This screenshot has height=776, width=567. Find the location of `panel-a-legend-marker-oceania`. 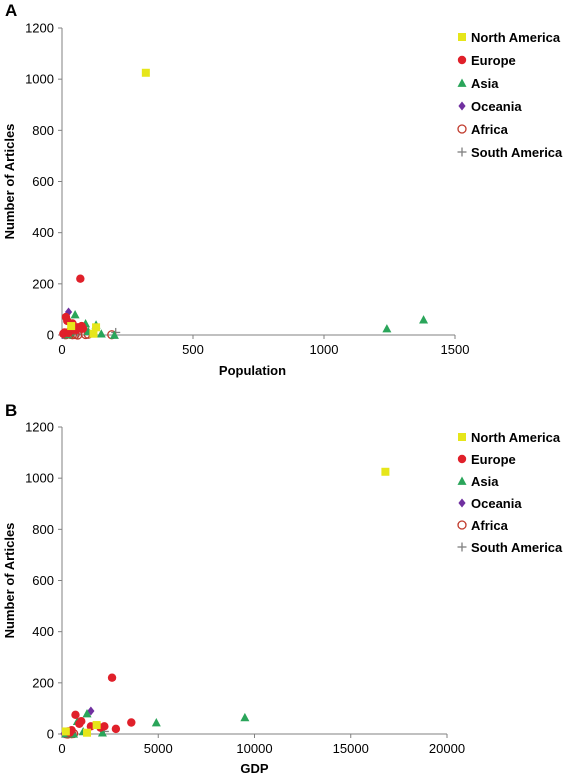

panel-a-legend-marker-oceania is located at coordinates (462, 106).